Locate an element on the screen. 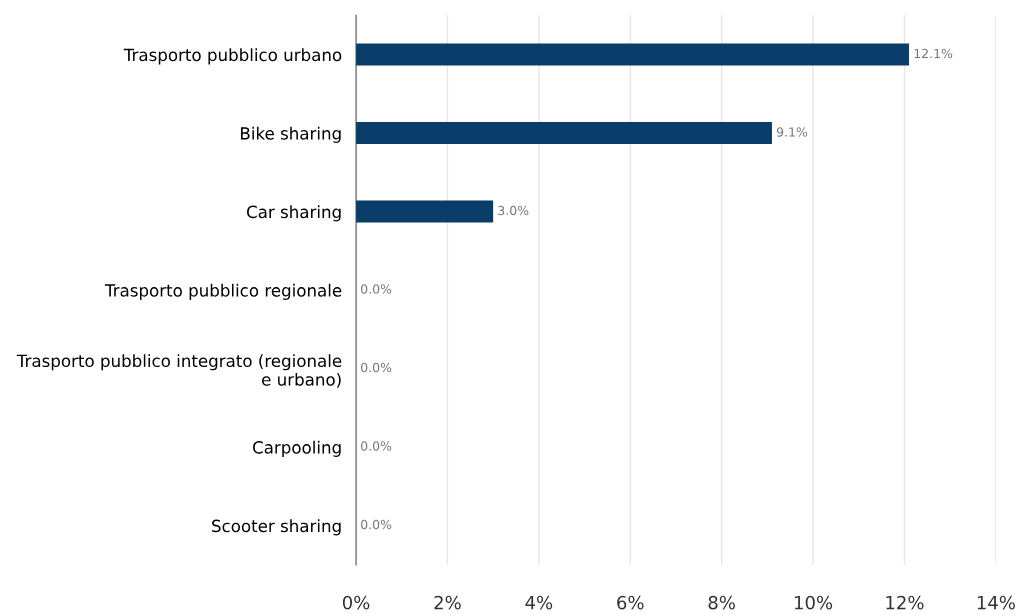 Image resolution: width=1032 pixels, height=614 pixels. data-label: 3.0% is located at coordinates (513, 210).